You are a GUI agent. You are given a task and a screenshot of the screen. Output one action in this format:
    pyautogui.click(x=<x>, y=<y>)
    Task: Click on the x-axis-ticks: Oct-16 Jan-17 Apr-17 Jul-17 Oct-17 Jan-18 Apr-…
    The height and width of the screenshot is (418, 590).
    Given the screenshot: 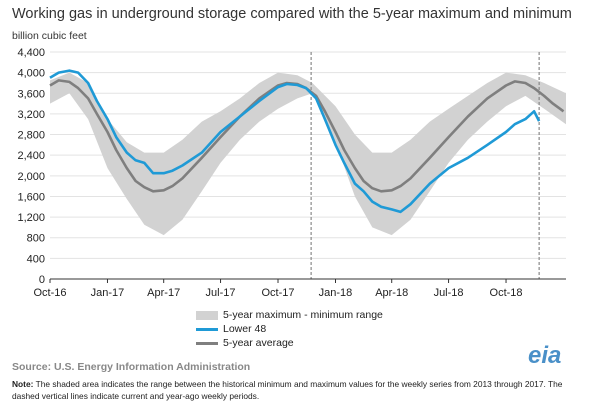 What is the action you would take?
    pyautogui.click(x=278, y=289)
    